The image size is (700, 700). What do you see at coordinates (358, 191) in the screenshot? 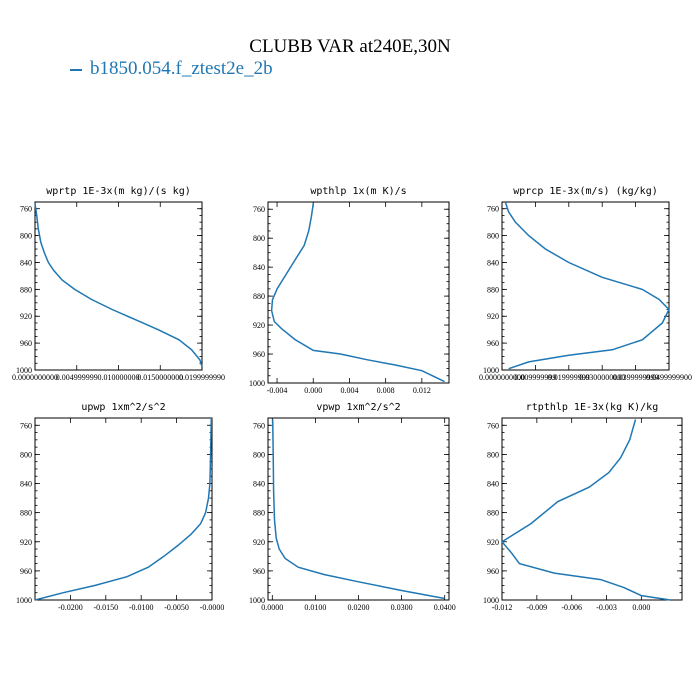
I see `panel-title: wpthlp 1x(m K)/s` at bounding box center [358, 191].